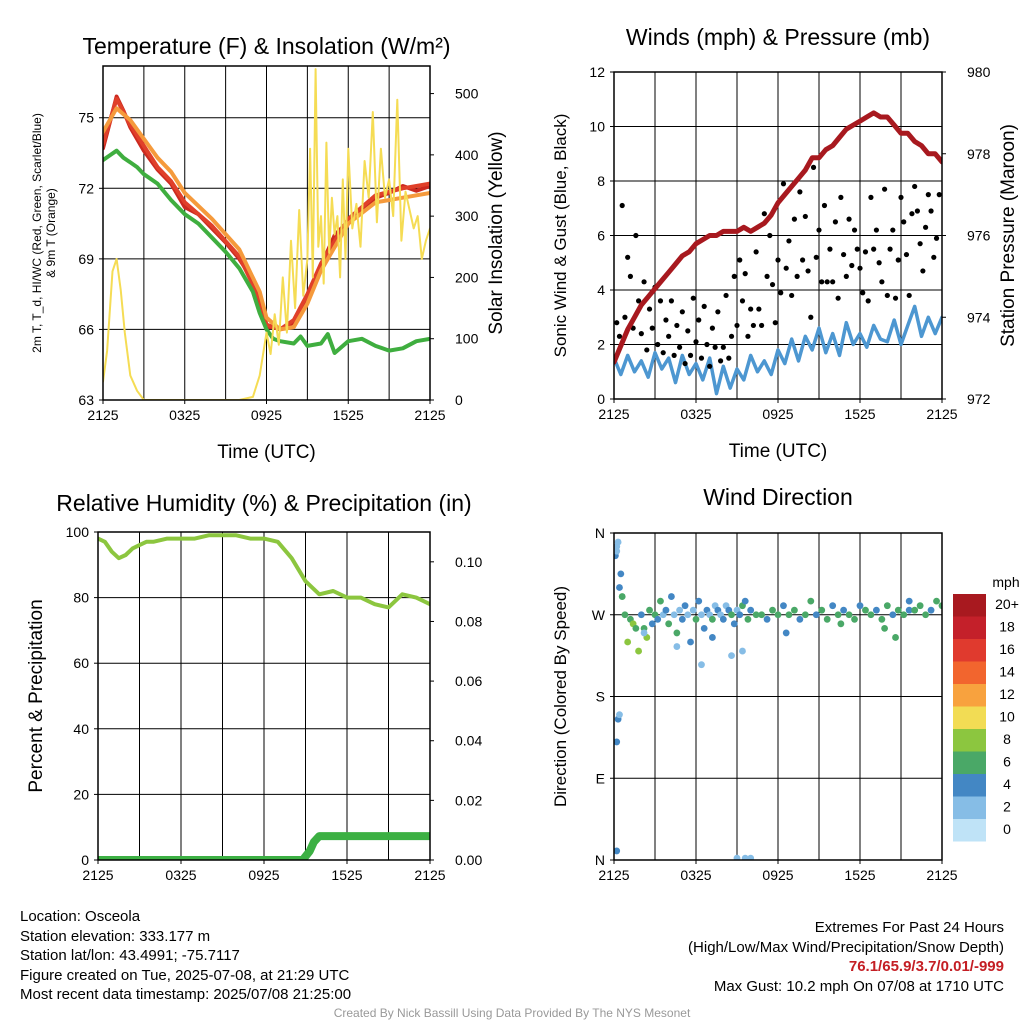 Image resolution: width=1024 pixels, height=1024 pixels. I want to click on legend-label: 2, so click(1007, 807).